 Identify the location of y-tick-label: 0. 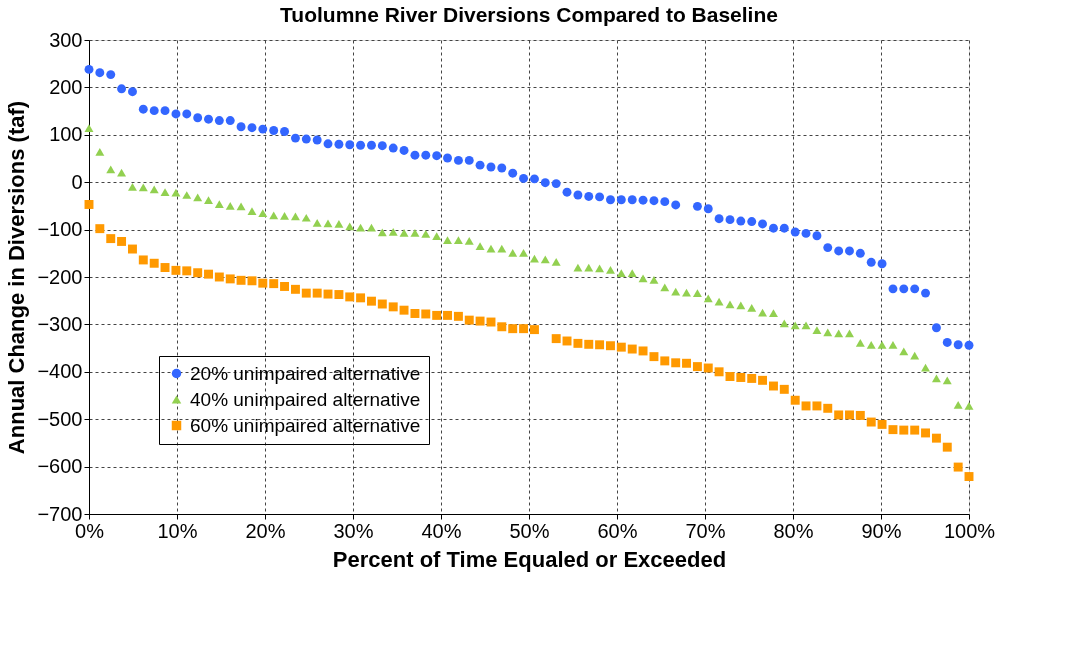
(77, 181).